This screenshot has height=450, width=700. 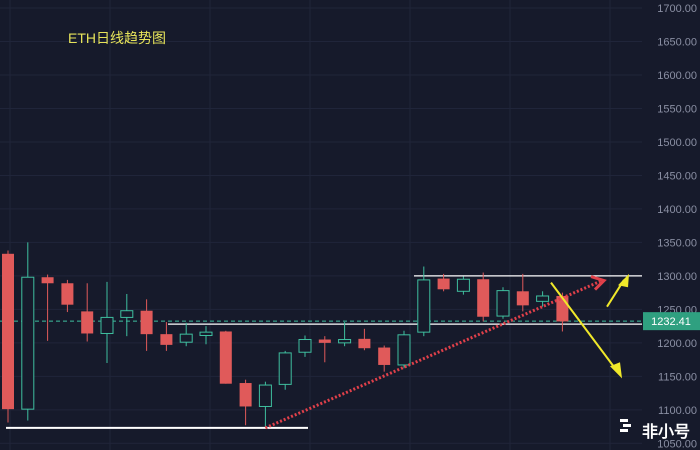 I want to click on y-tick-label: 1300.00, so click(x=677, y=277).